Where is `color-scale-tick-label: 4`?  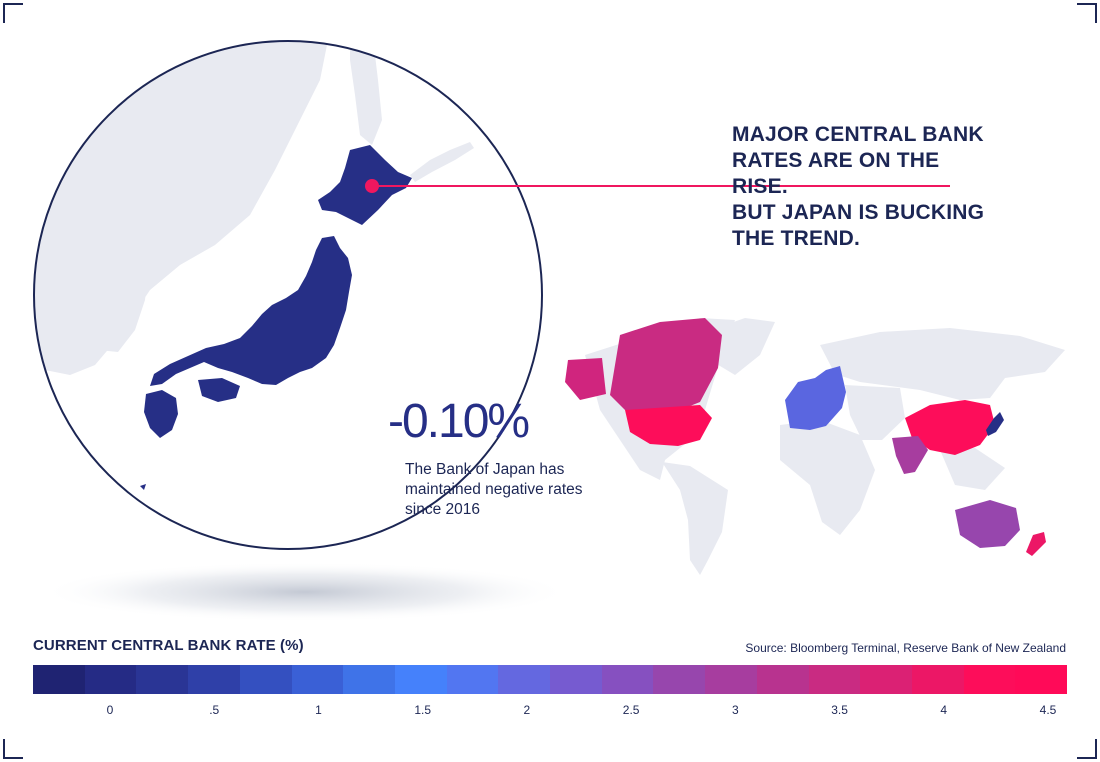 color-scale-tick-label: 4 is located at coordinates (944, 710).